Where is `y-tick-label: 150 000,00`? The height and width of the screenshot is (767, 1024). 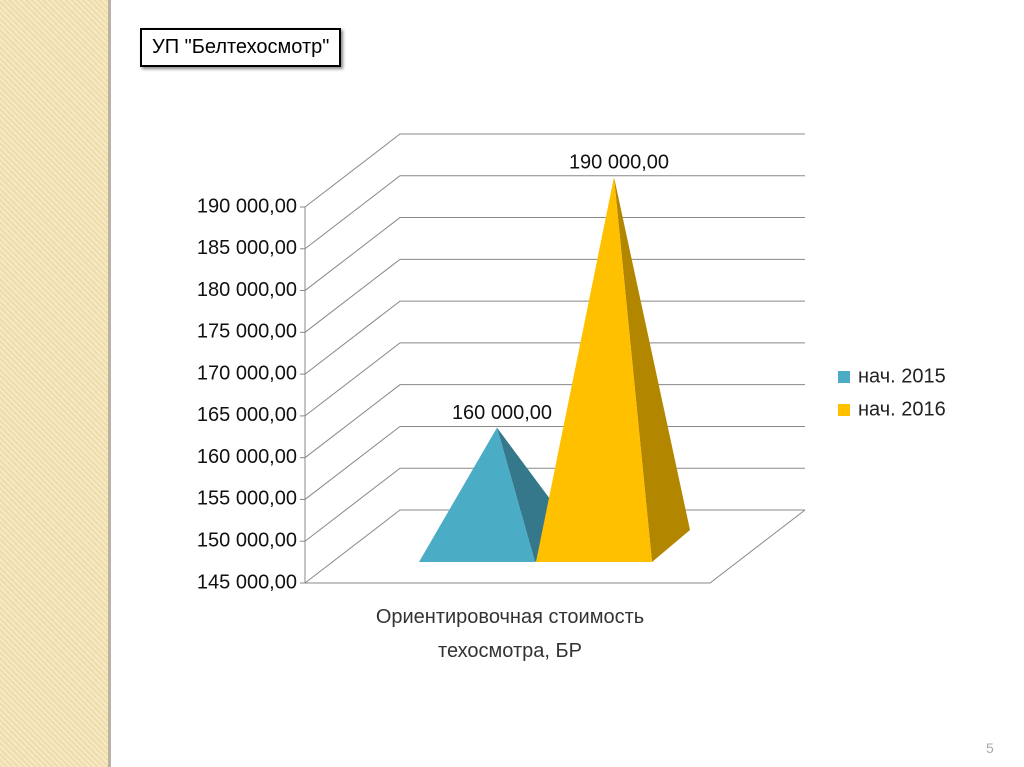
y-tick-label: 150 000,00 is located at coordinates (247, 541).